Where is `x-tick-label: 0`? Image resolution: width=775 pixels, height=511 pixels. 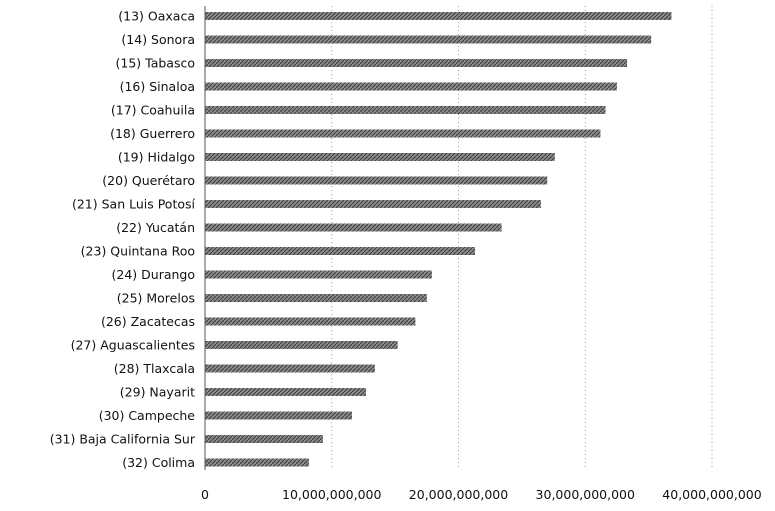 x-tick-label: 0 is located at coordinates (205, 494).